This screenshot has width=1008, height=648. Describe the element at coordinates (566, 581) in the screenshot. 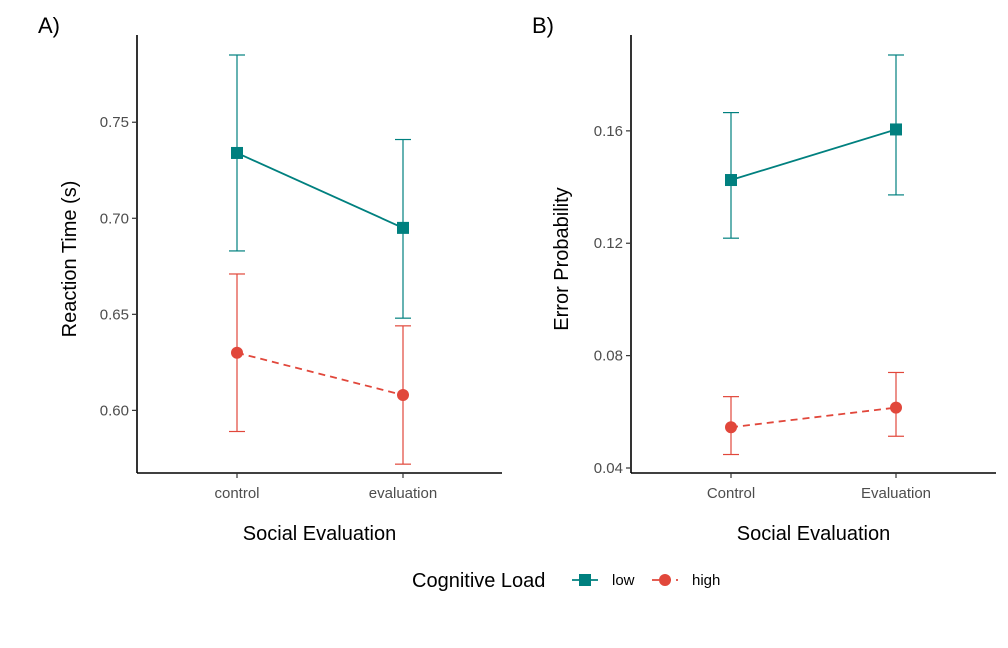

I see `legend: Cognitive Load low high` at that location.